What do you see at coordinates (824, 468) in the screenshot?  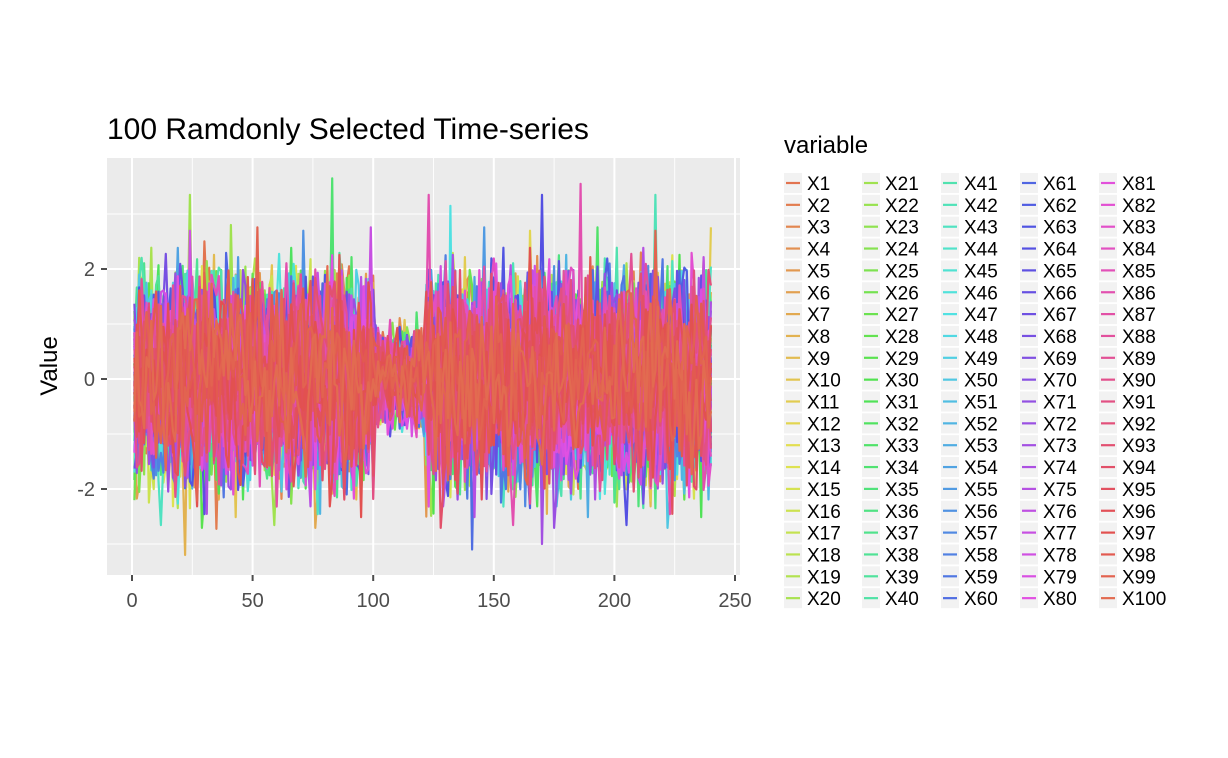 I see `legend-item-label: X14` at bounding box center [824, 468].